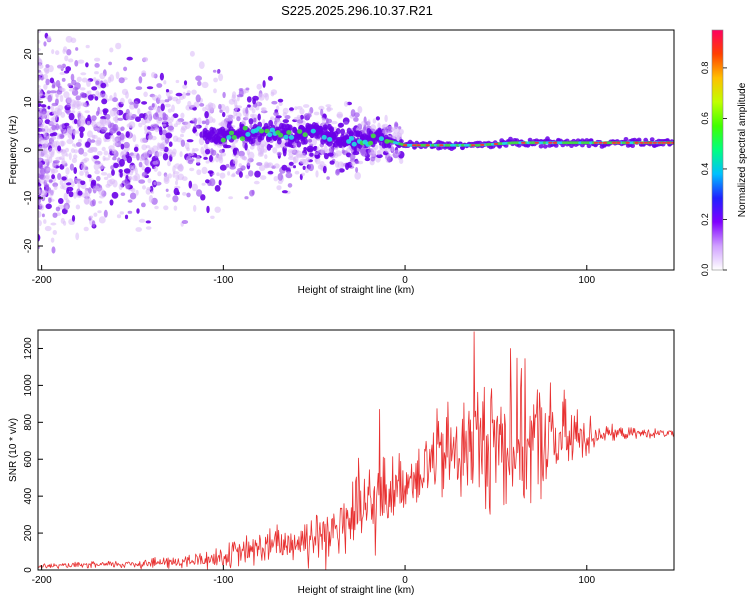  Describe the element at coordinates (28, 495) in the screenshot. I see `snr-y-tick-label: 400` at that location.